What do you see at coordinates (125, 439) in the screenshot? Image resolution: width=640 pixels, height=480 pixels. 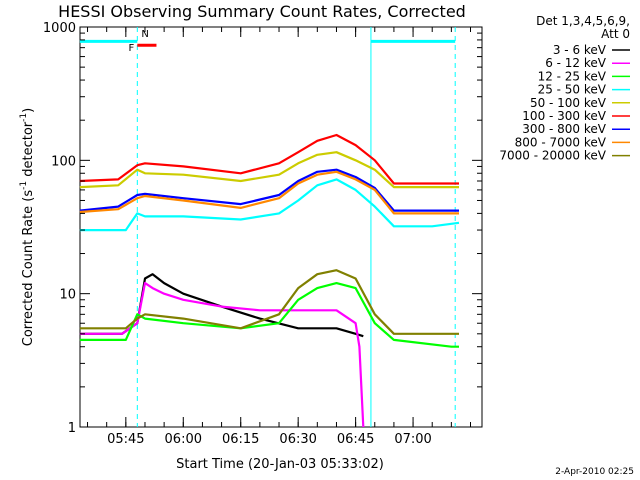 I see `x-tick-label: 05:45` at bounding box center [125, 439].